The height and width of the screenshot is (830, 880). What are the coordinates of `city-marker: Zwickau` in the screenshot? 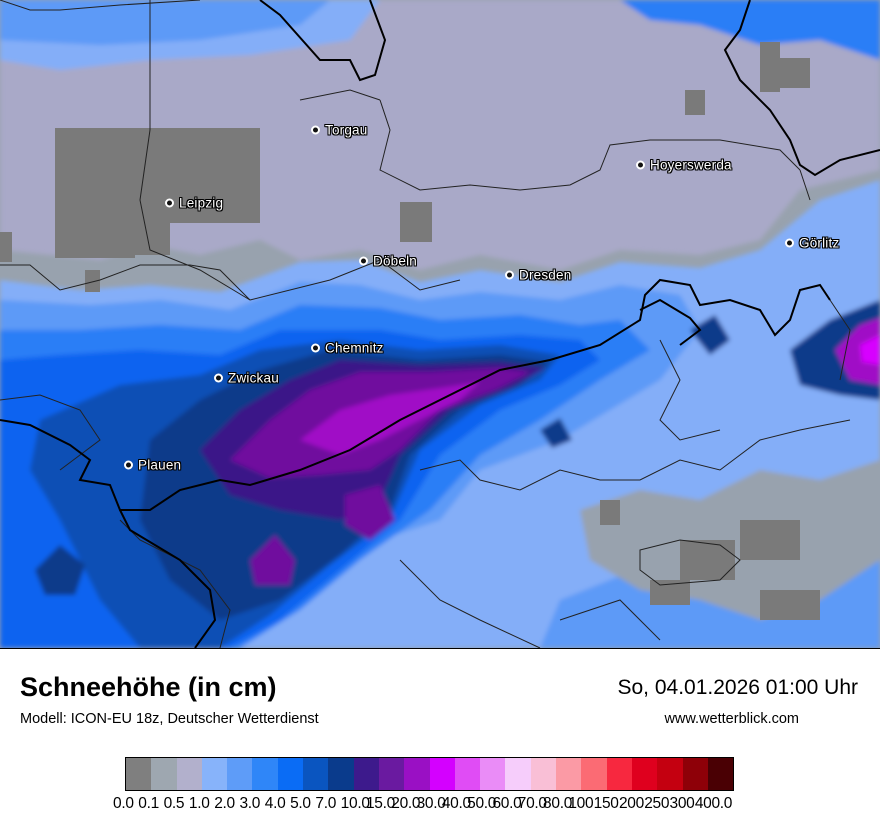 It's located at (246, 378).